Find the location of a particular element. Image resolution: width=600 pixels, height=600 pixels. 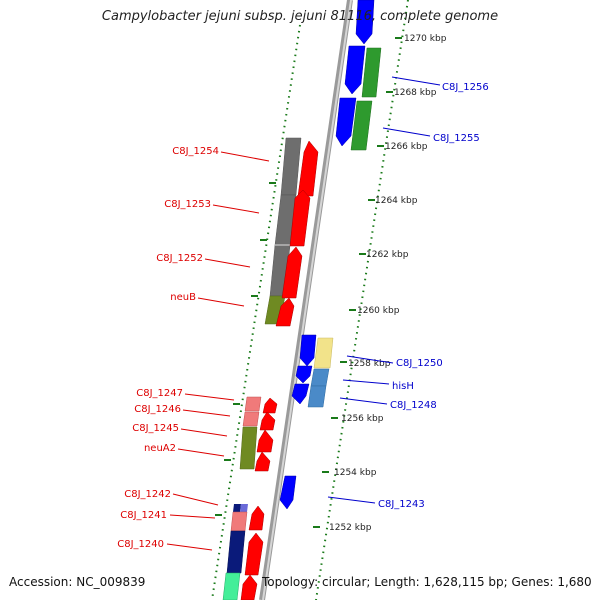

scale-label: 1252 kbp is located at coordinates (350, 528).